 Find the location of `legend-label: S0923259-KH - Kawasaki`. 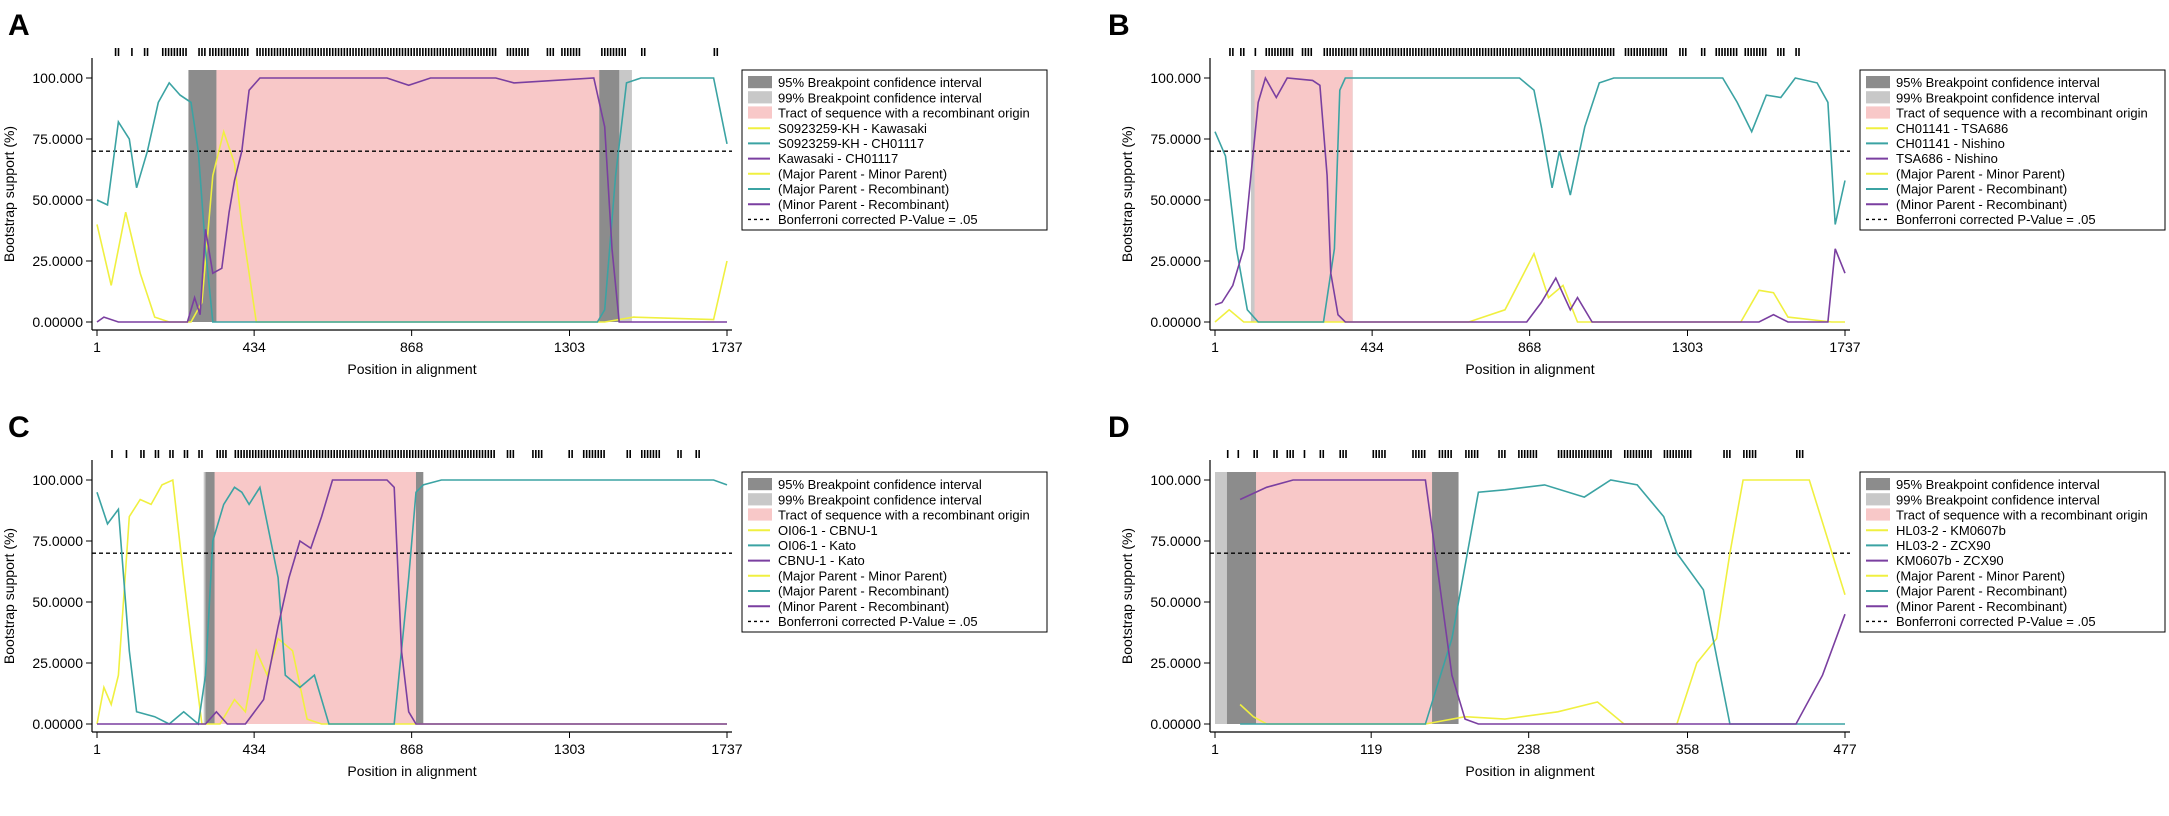

legend-label: S0923259-KH - Kawasaki is located at coordinates (852, 128).